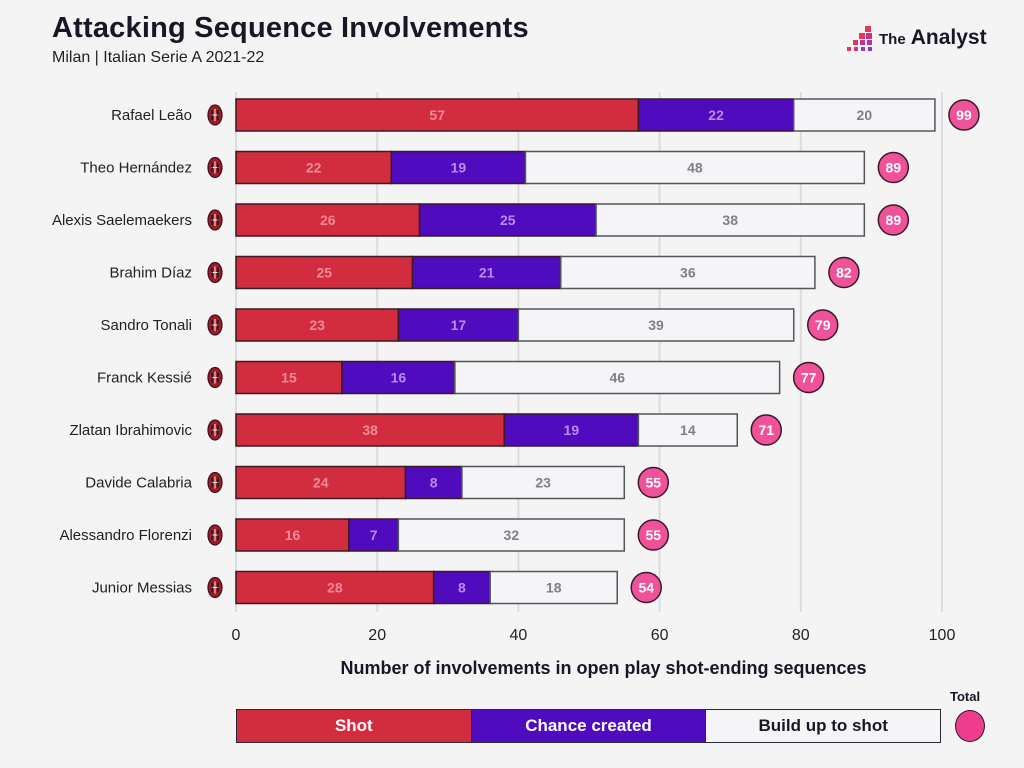 The height and width of the screenshot is (768, 1024). I want to click on player-name: Davide Calabria, so click(138, 483).